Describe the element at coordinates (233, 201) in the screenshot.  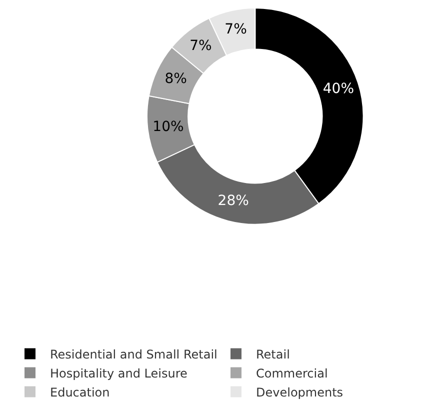
I see `data-label: 28%` at that location.